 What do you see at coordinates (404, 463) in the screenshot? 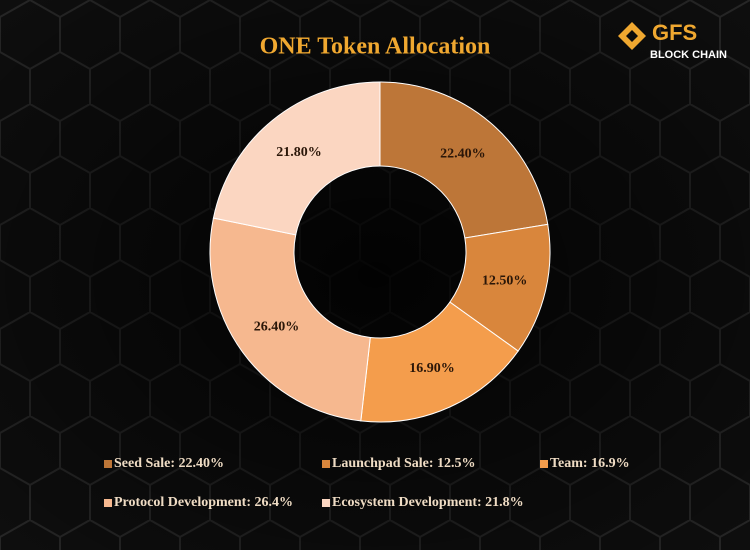
I see `legend-label: Launchpad Sale: 12.5%` at bounding box center [404, 463].